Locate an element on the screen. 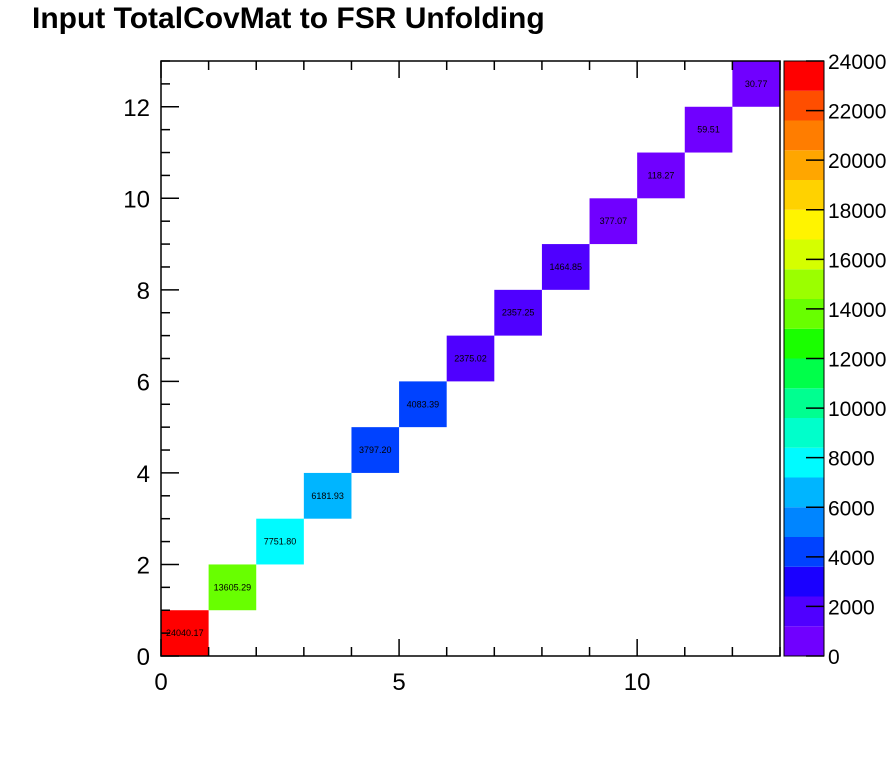  y-axis: 0 2 4 6 8 10 12 is located at coordinates (151, 365).